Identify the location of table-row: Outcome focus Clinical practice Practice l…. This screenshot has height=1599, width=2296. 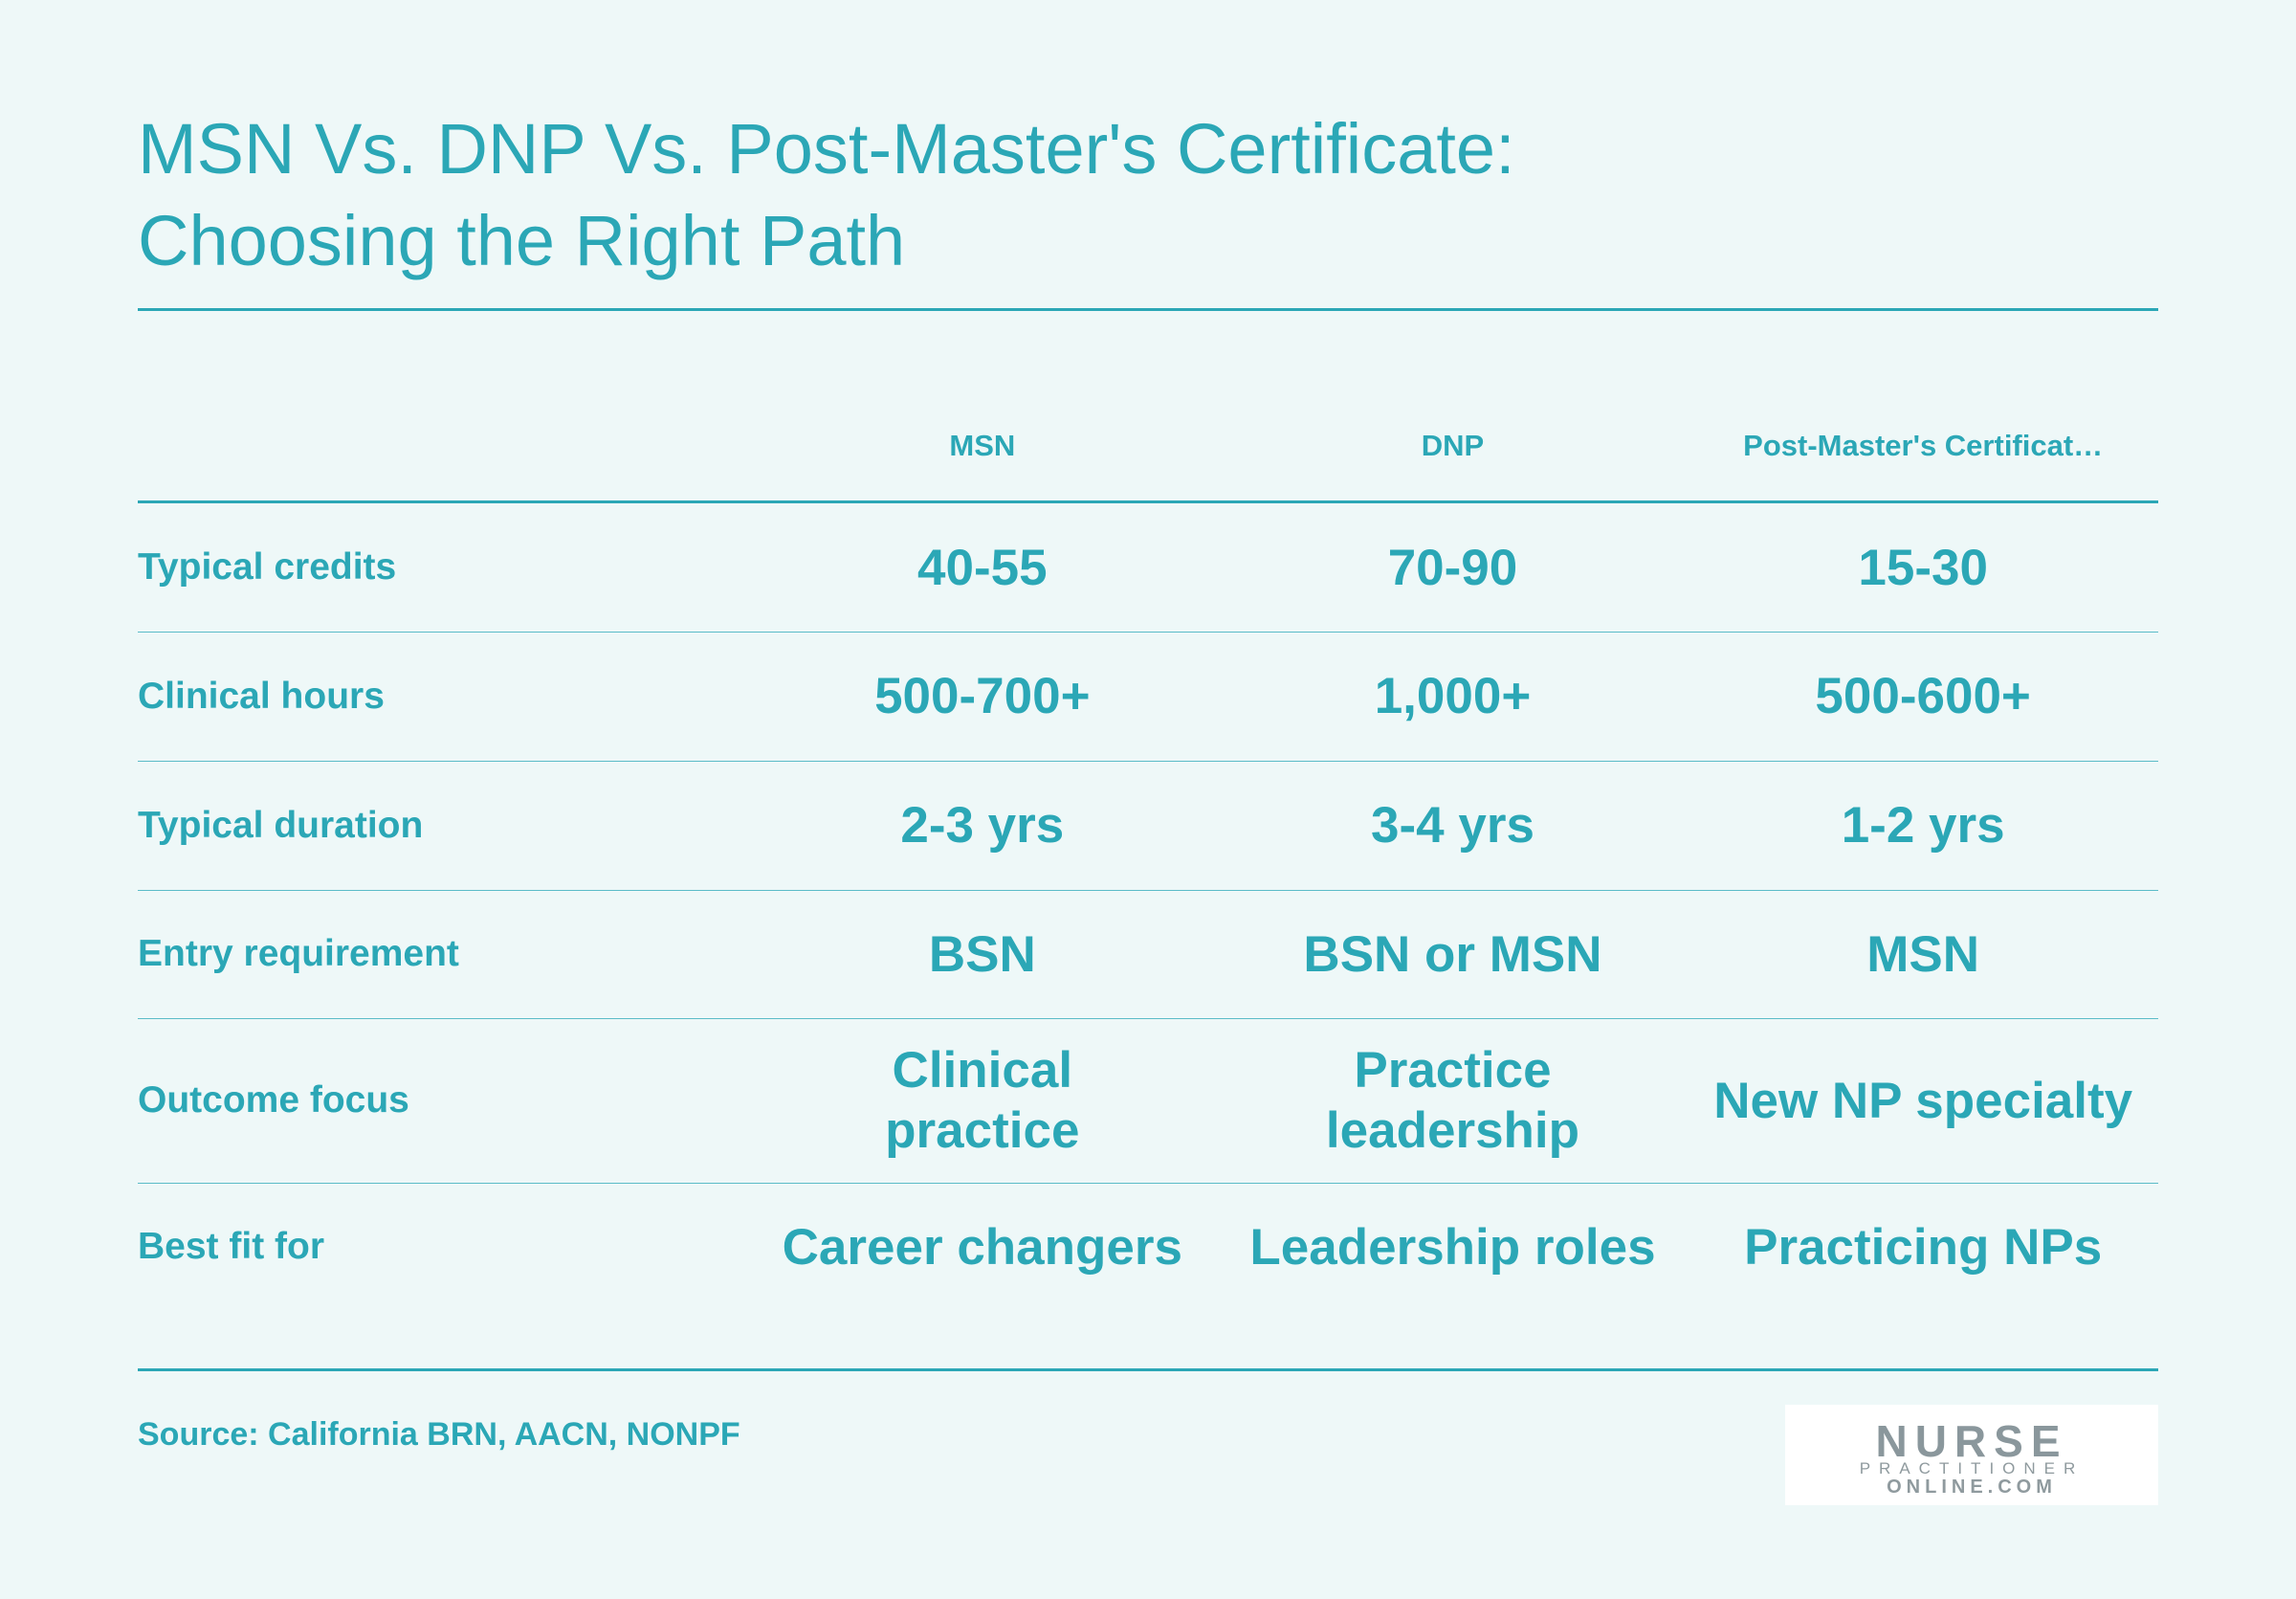
(1148, 1100).